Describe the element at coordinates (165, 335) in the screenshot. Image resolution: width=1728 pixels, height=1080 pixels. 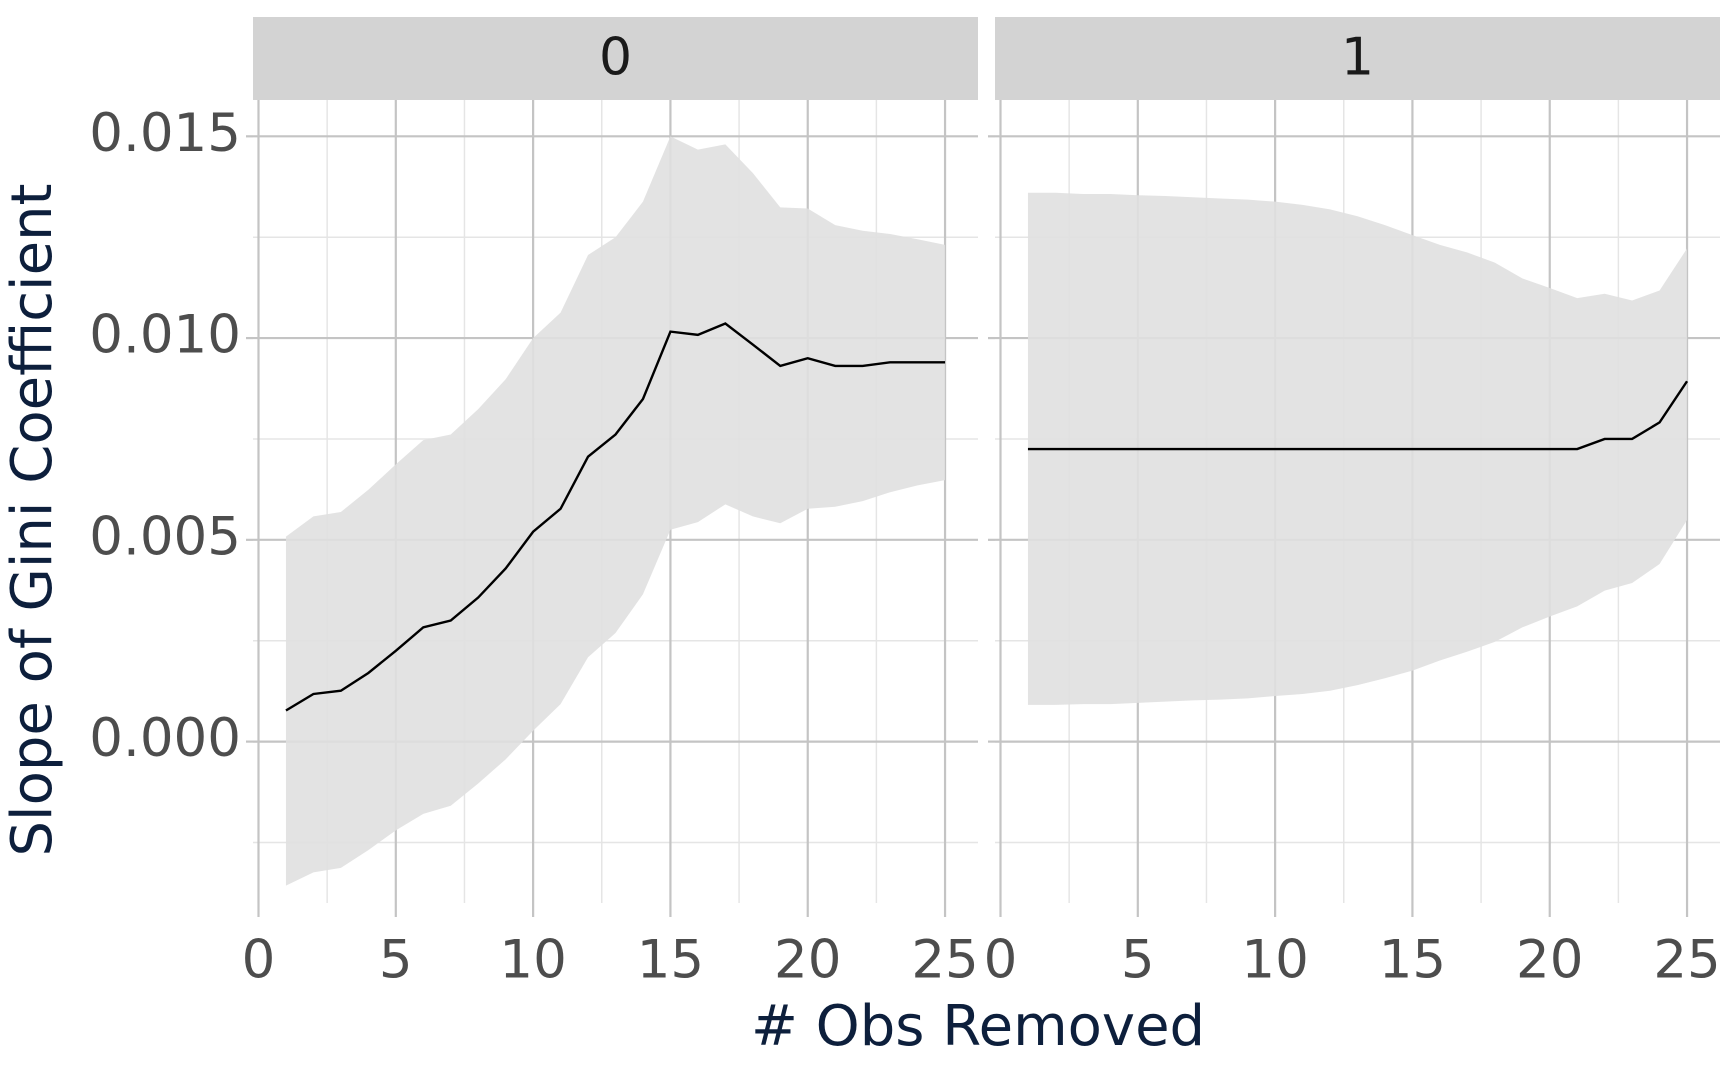
I see `y-tick-label: 0.010` at that location.